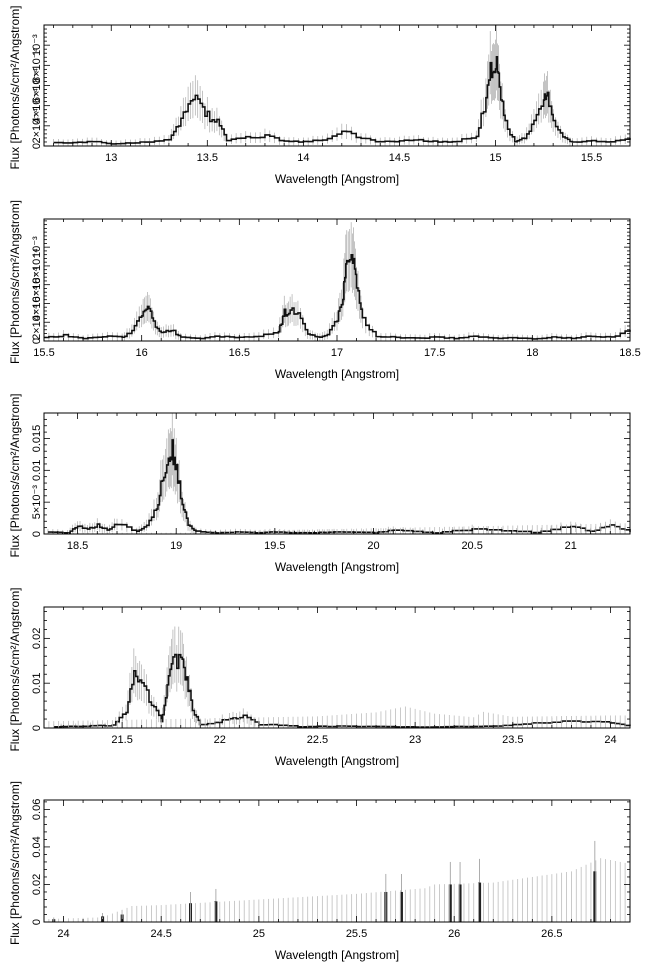  Describe the element at coordinates (415, 740) in the screenshot. I see `x-tick-label: 23` at that location.